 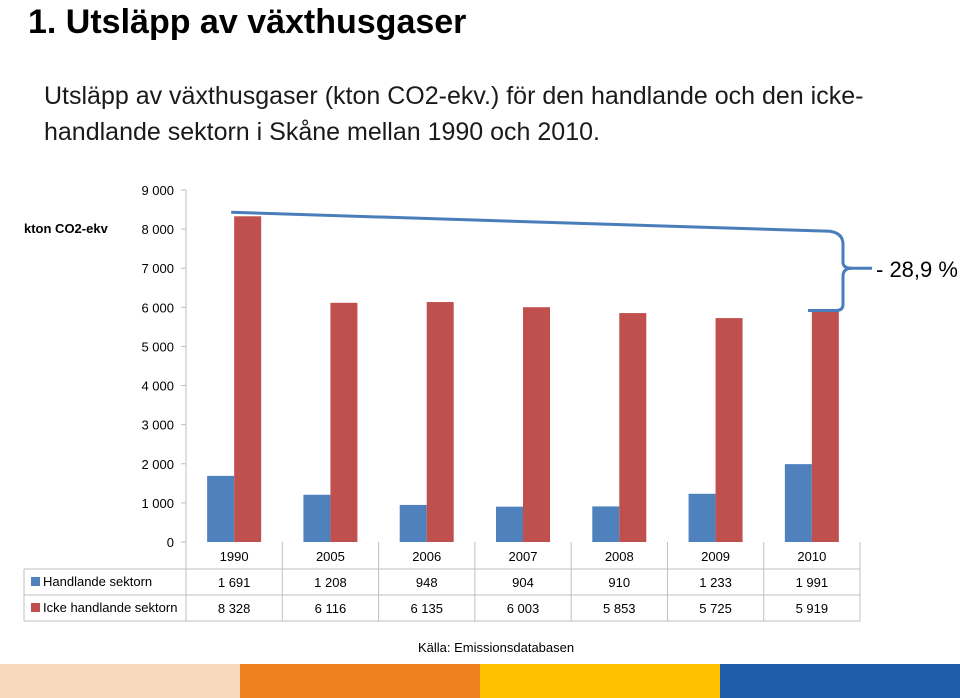 I want to click on x-tick-label: 1990, so click(x=234, y=556).